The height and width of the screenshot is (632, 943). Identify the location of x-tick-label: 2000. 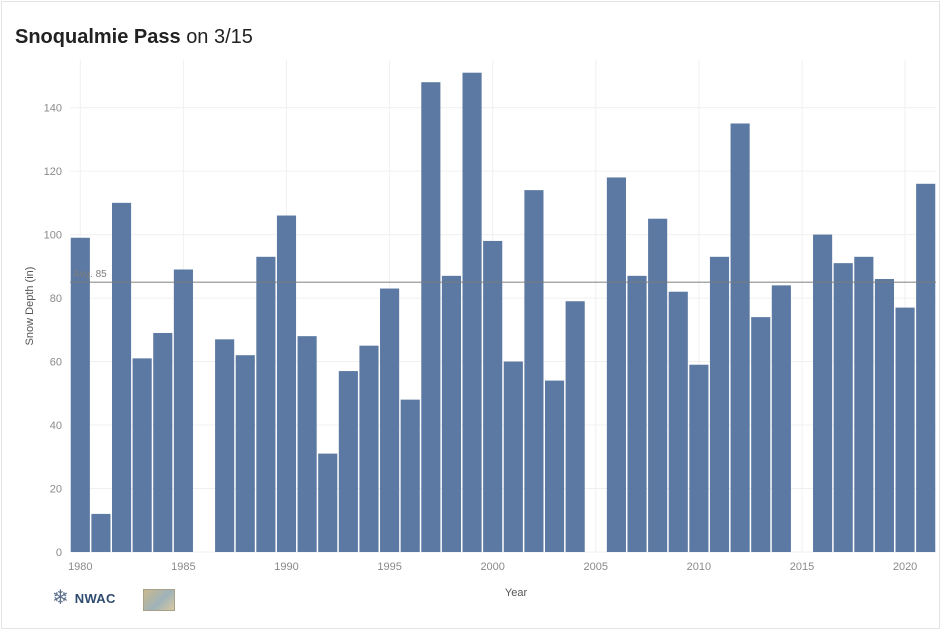
(492, 567).